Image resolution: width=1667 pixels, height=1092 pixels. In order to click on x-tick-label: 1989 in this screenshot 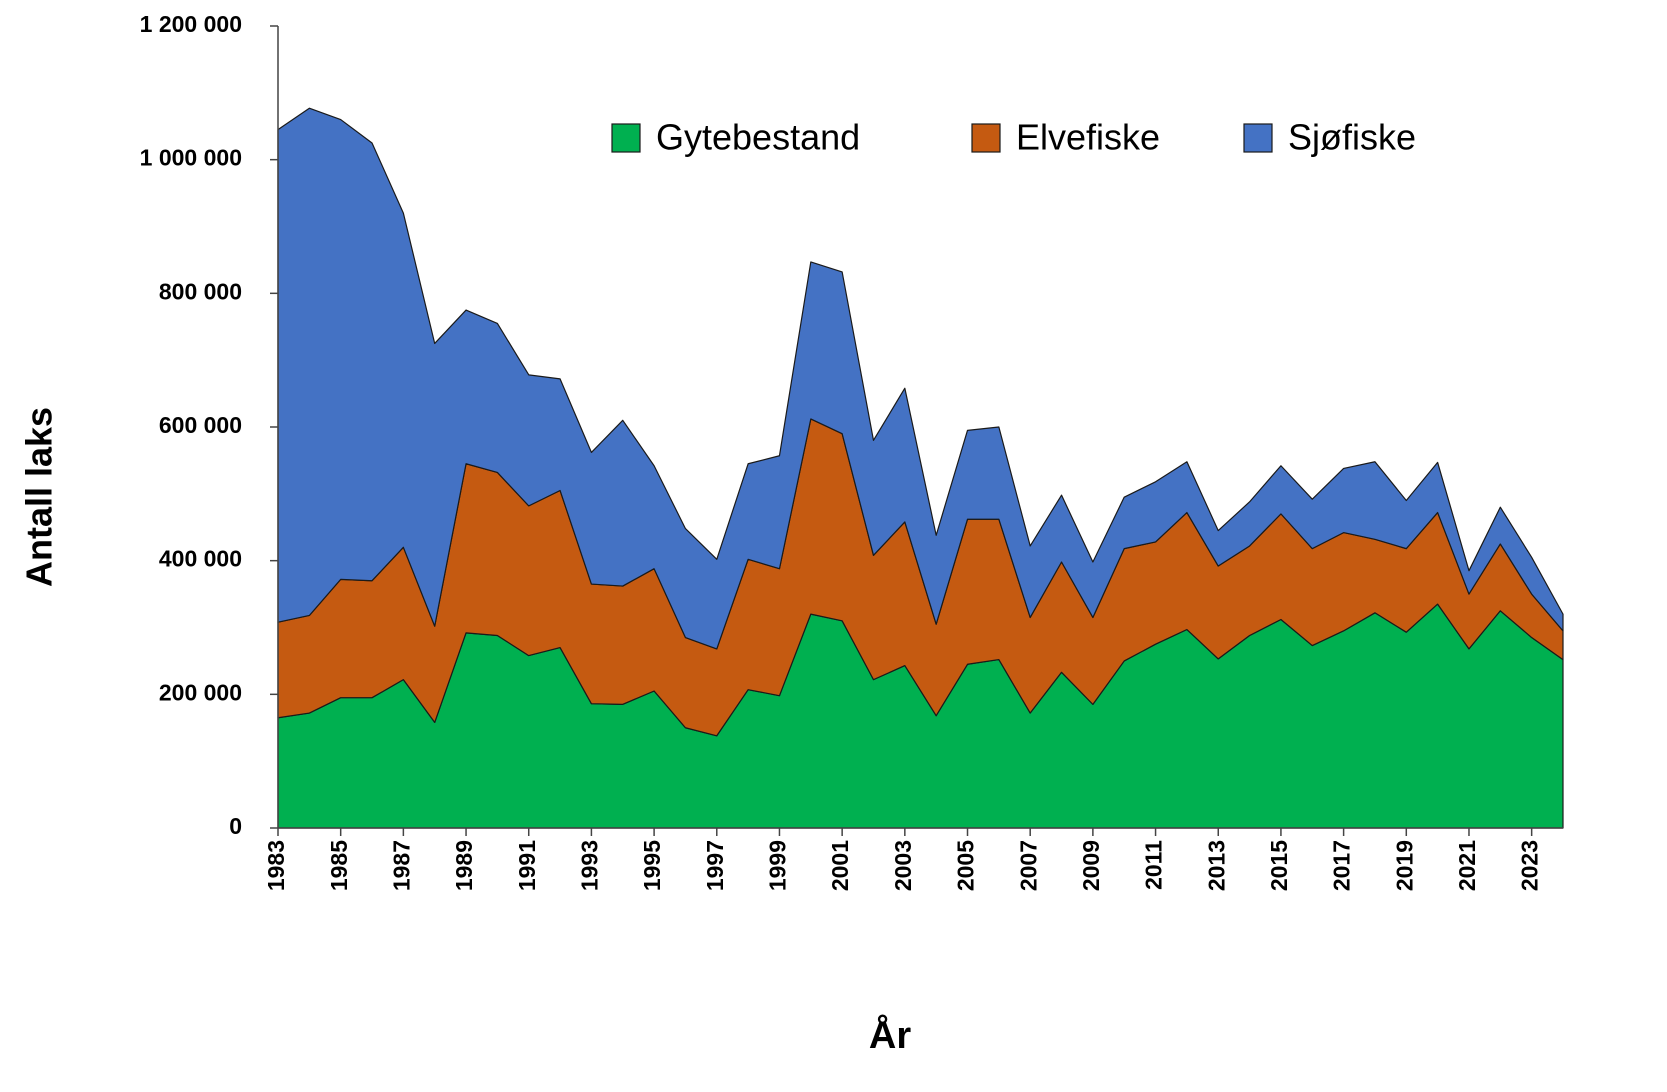, I will do `click(464, 865)`.